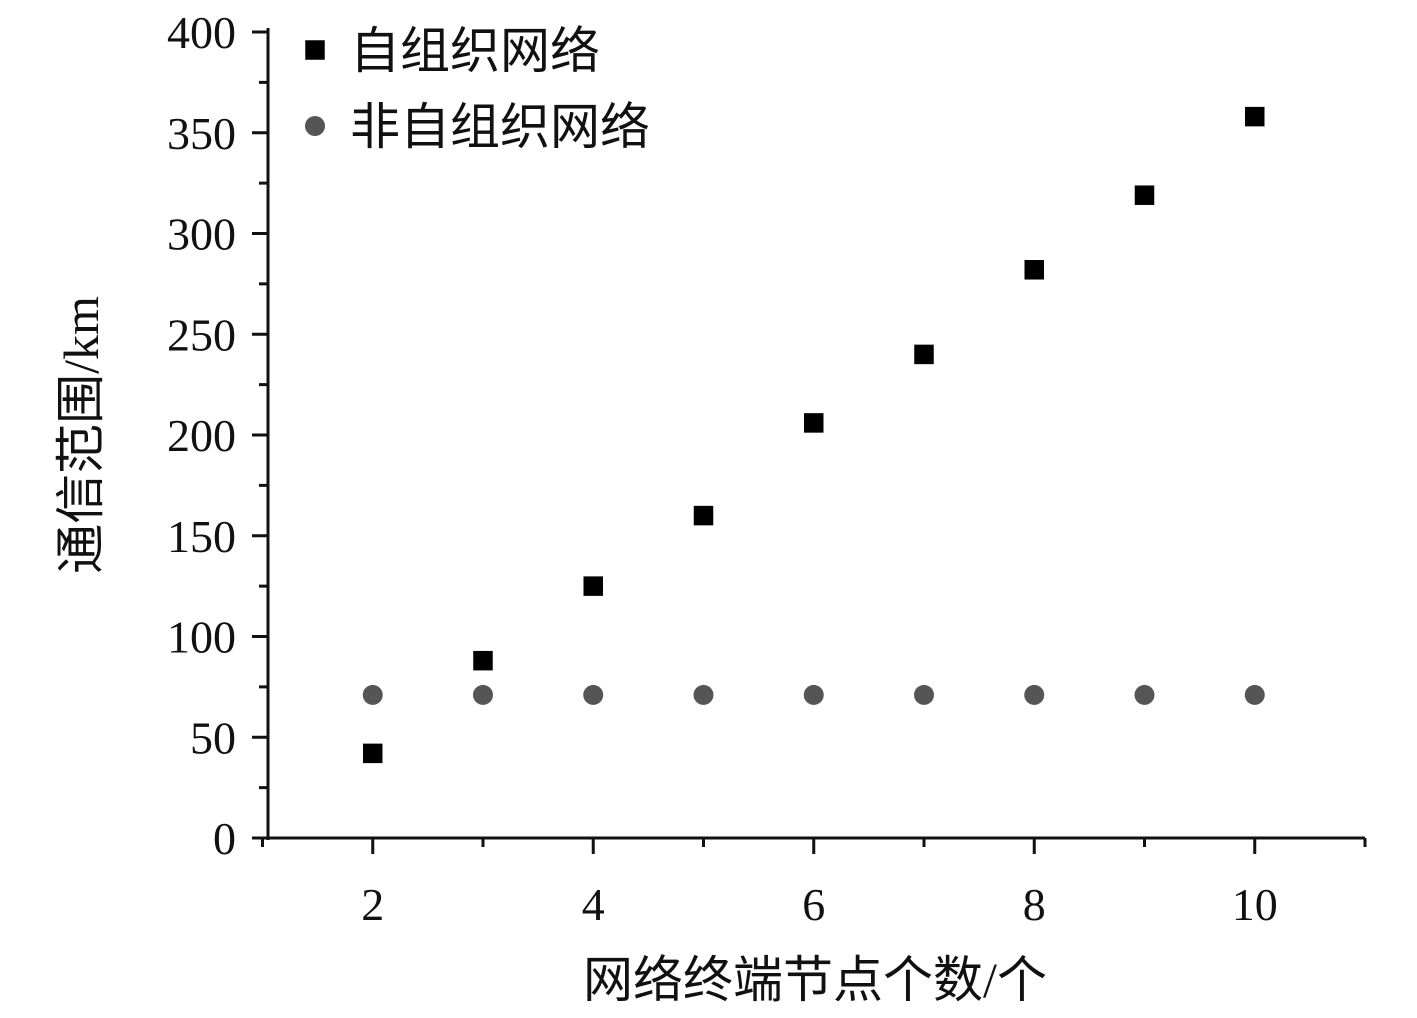 The image size is (1417, 1018). What do you see at coordinates (201, 637) in the screenshot?
I see `y-tick-label: 100` at bounding box center [201, 637].